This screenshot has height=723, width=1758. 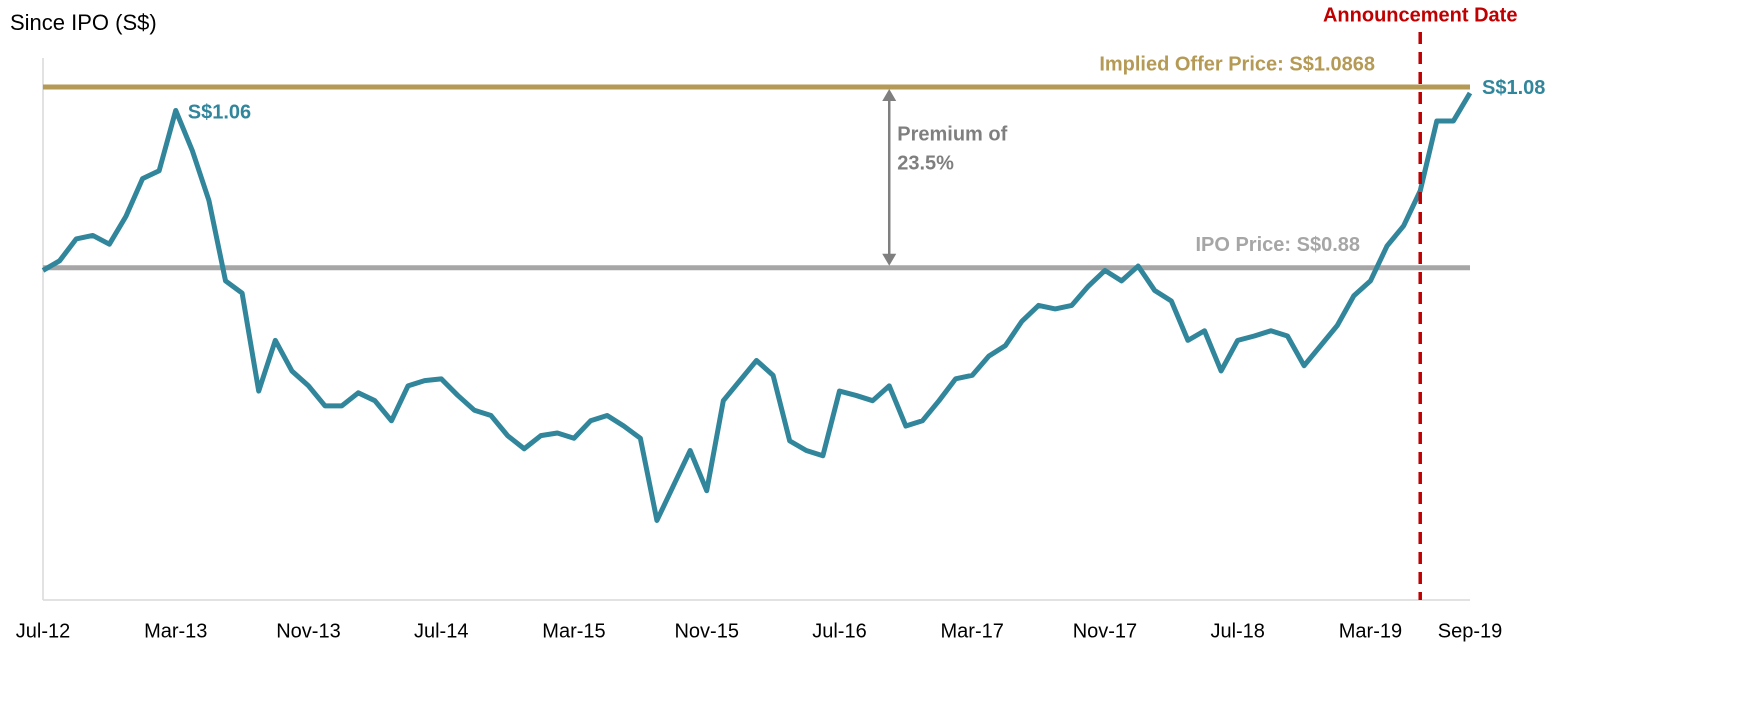 What do you see at coordinates (1105, 631) in the screenshot?
I see `x-tick-label: Nov-17` at bounding box center [1105, 631].